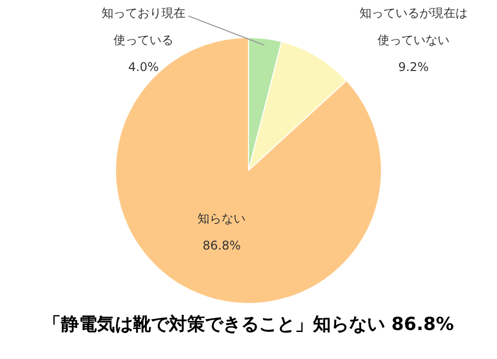 This screenshot has width=497, height=359. I want to click on data-label: 9.2%, so click(413, 67).